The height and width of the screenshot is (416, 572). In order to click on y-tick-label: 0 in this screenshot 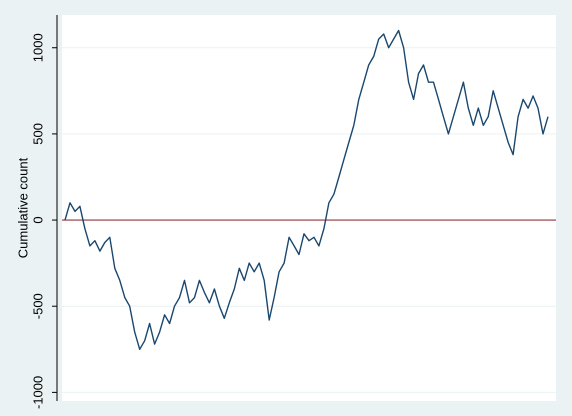, I will do `click(37, 219)`.